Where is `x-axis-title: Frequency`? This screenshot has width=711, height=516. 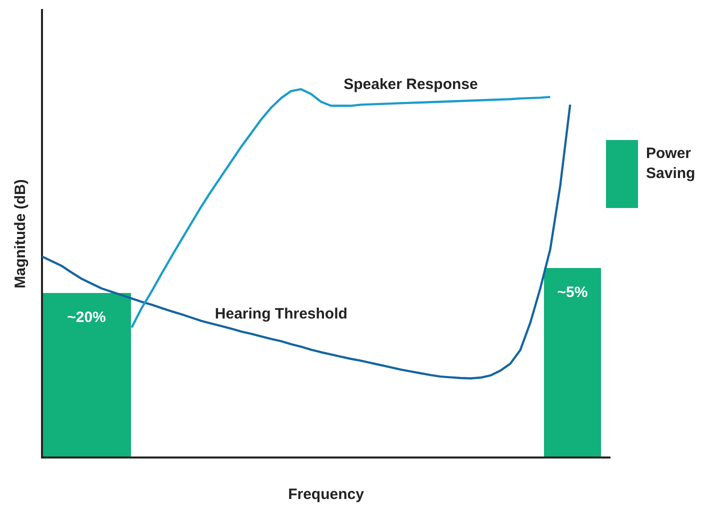
x-axis-title: Frequency is located at coordinates (326, 495).